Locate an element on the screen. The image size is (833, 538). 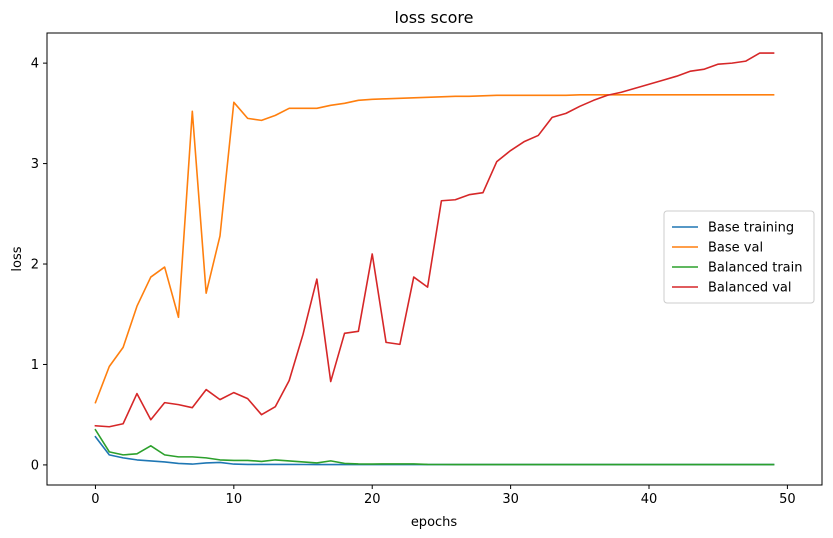
y-tick-label-4: 4 is located at coordinates (35, 64).